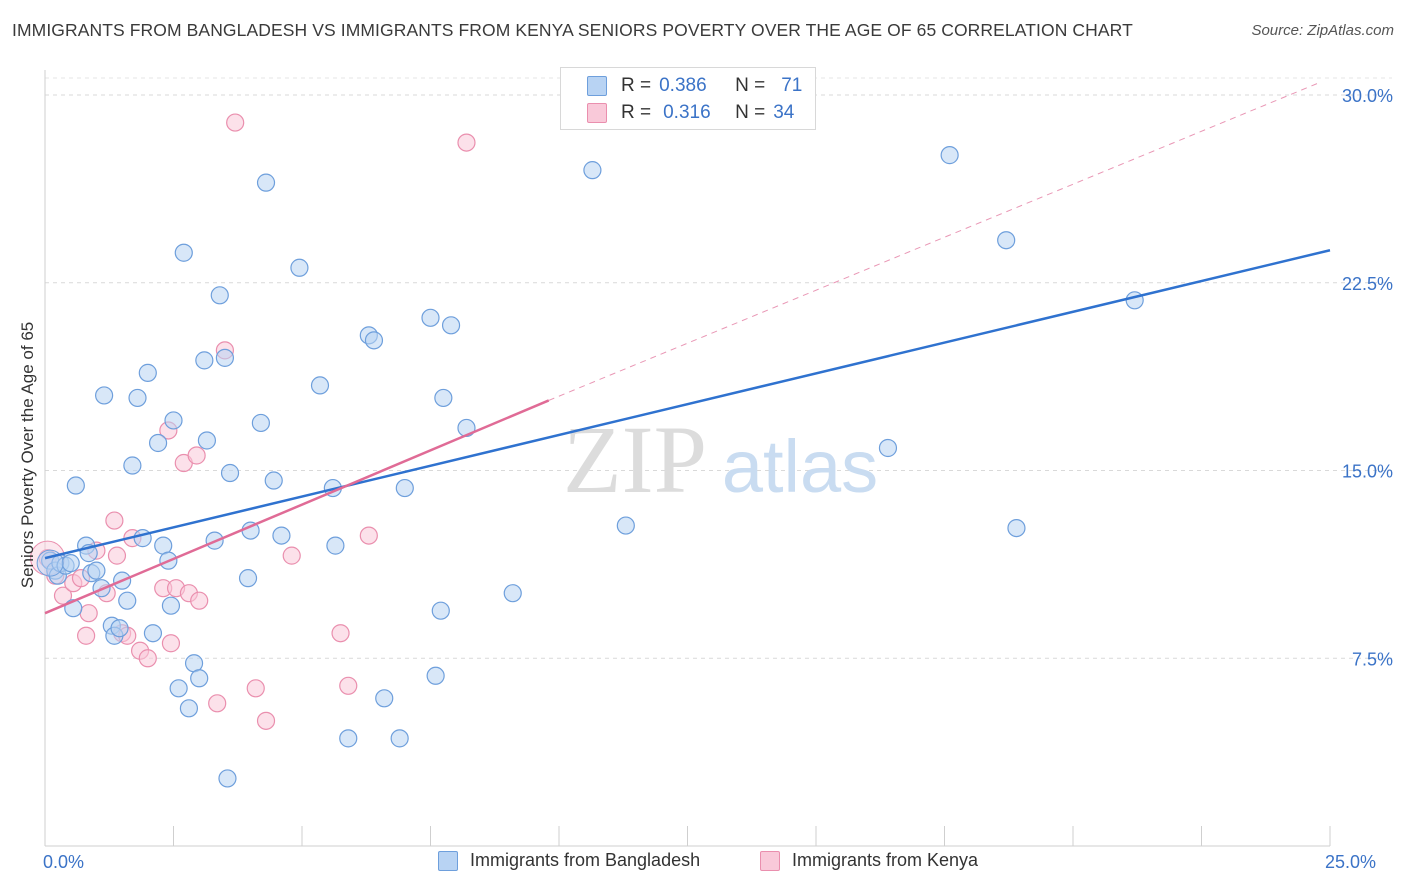 Image resolution: width=1406 pixels, height=892 pixels. What do you see at coordinates (1367, 377) in the screenshot?
I see `y-tick-labels: 7.5% 15.0% 22.5% 30.0%` at bounding box center [1367, 377].